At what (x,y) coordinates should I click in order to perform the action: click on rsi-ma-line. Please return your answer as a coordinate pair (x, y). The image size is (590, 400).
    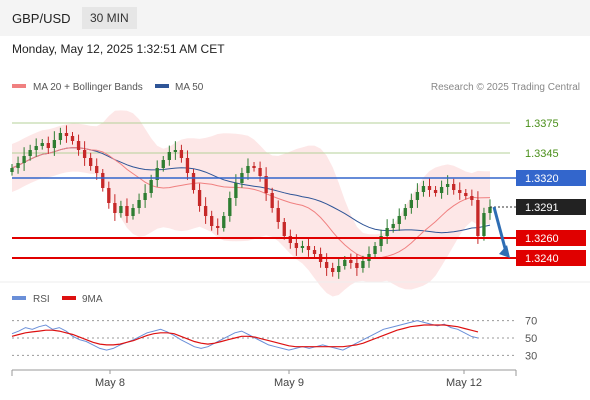
    Looking at the image, I should click on (245, 336).